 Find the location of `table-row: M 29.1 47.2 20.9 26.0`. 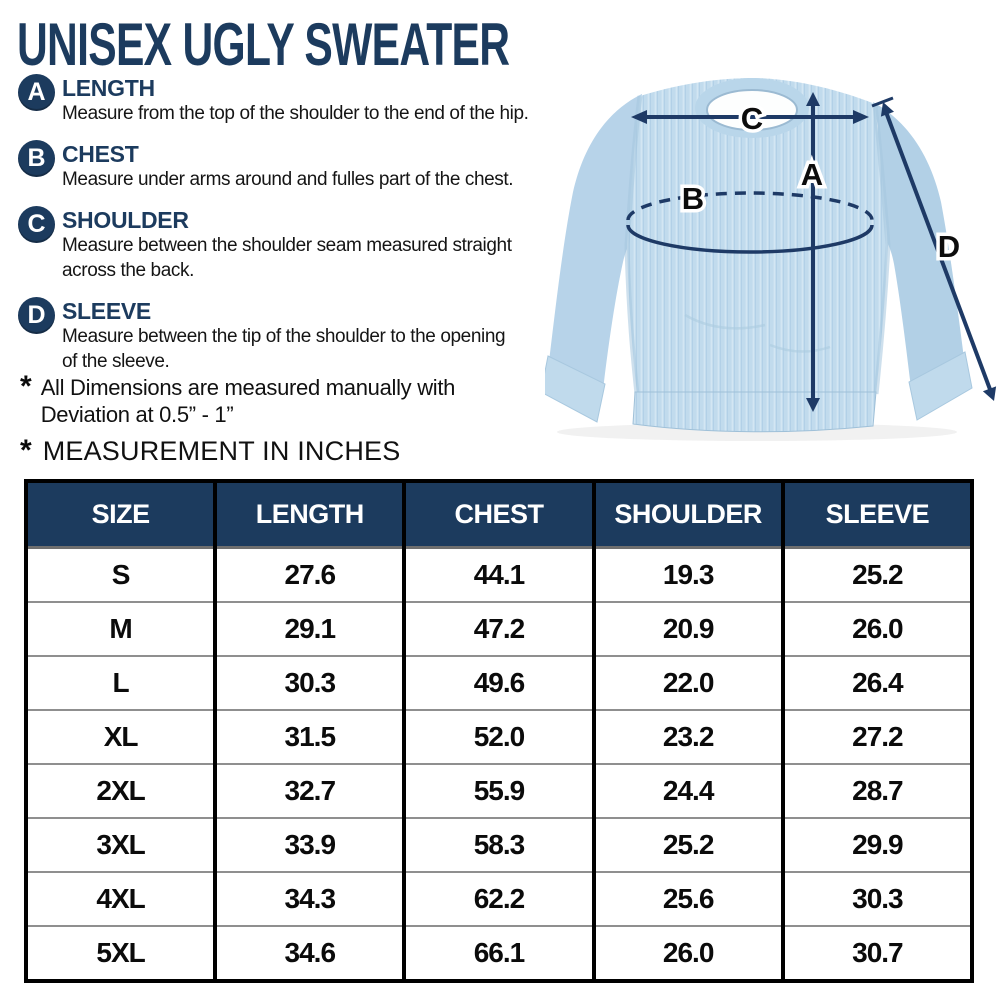

table-row: M 29.1 47.2 20.9 26.0 is located at coordinates (499, 628).